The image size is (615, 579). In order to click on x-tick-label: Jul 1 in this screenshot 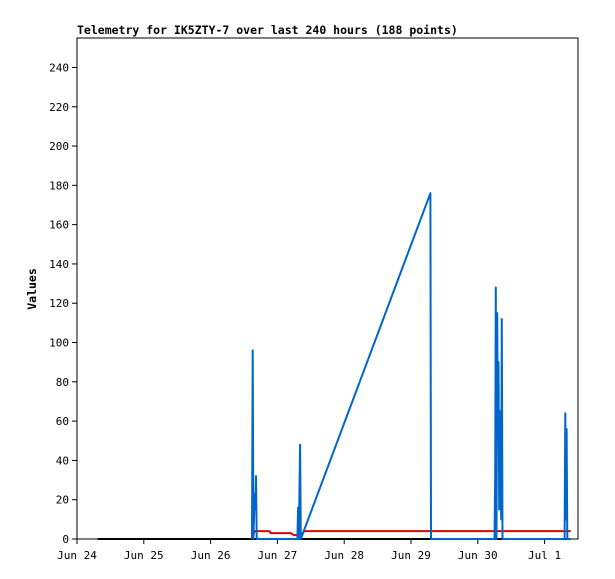, I will do `click(544, 555)`.